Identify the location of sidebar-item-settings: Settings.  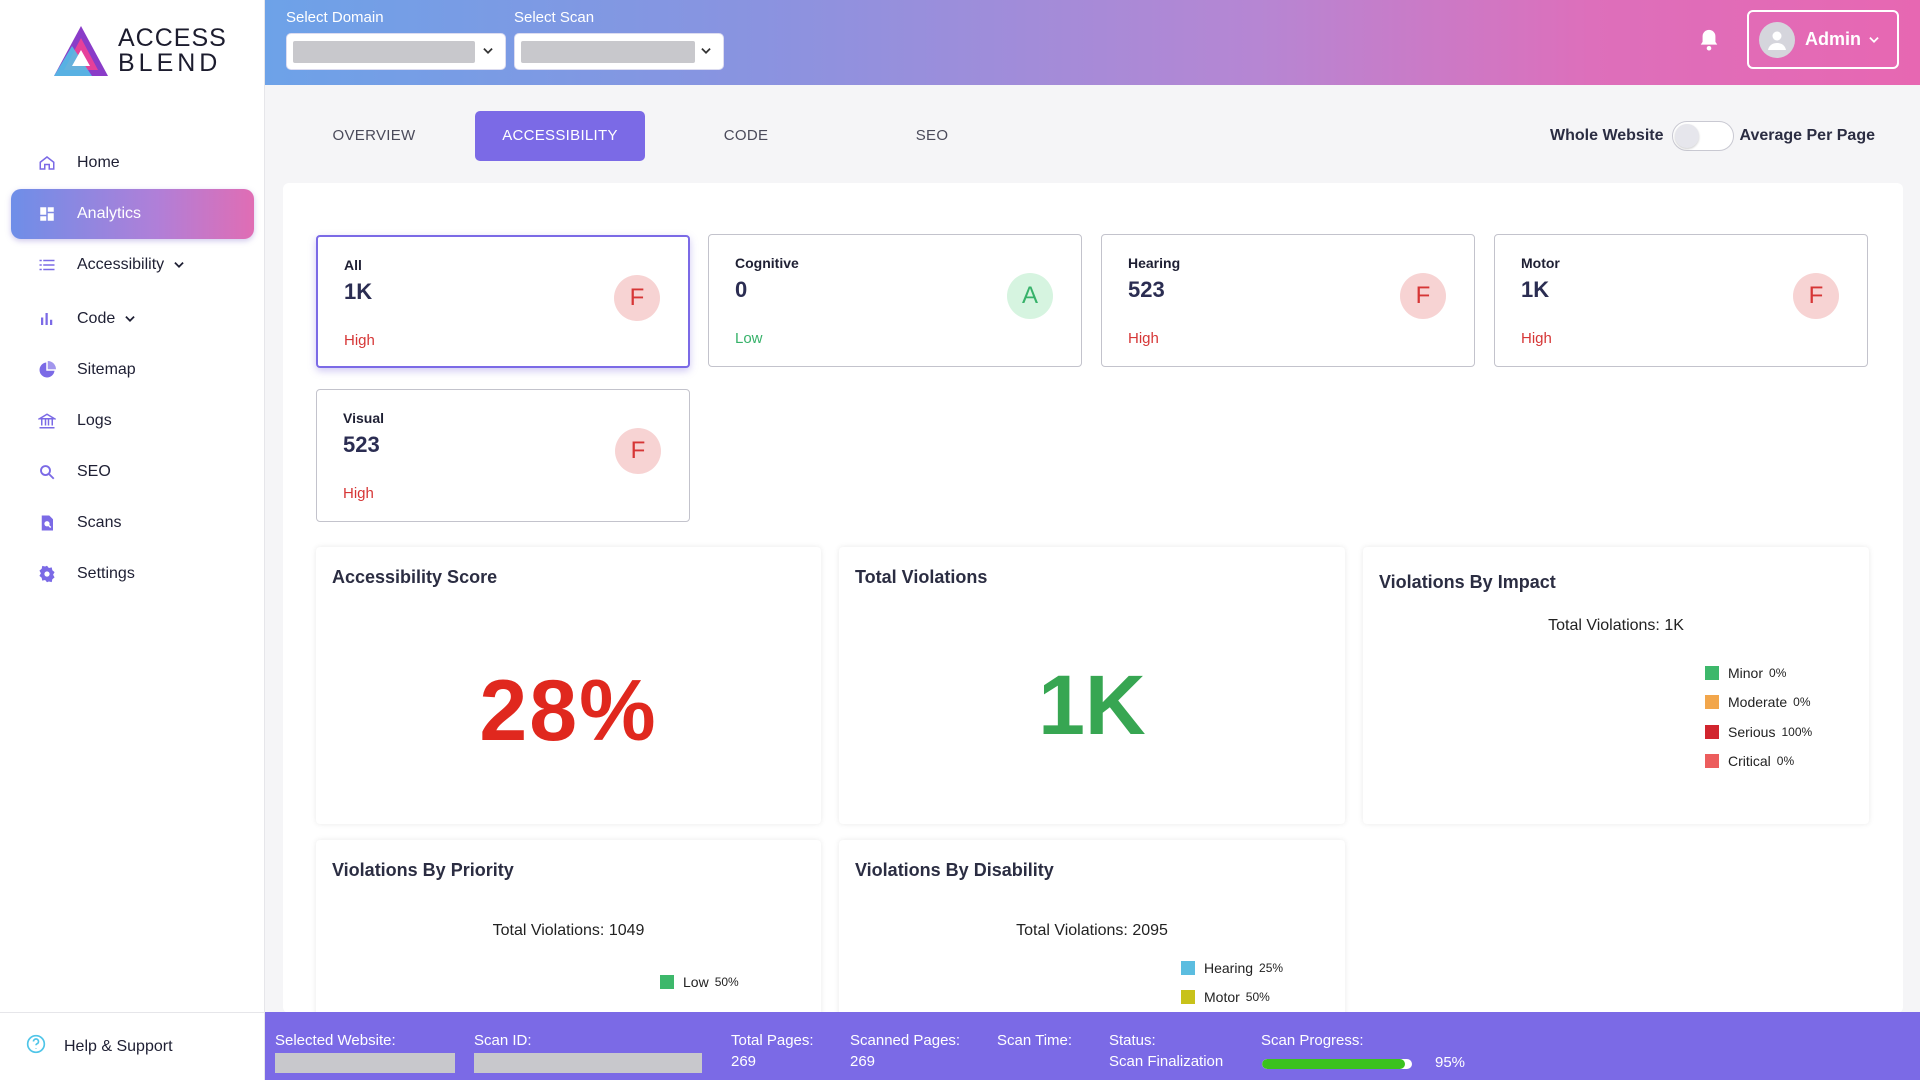
(132, 574).